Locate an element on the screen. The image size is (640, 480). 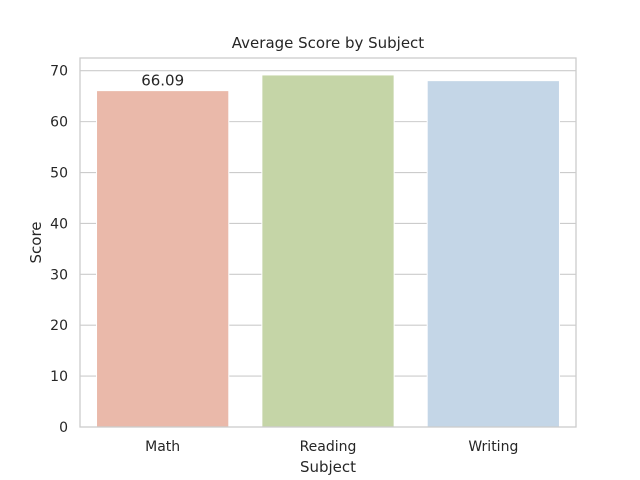
y-tick-label: 20 is located at coordinates (59, 326).